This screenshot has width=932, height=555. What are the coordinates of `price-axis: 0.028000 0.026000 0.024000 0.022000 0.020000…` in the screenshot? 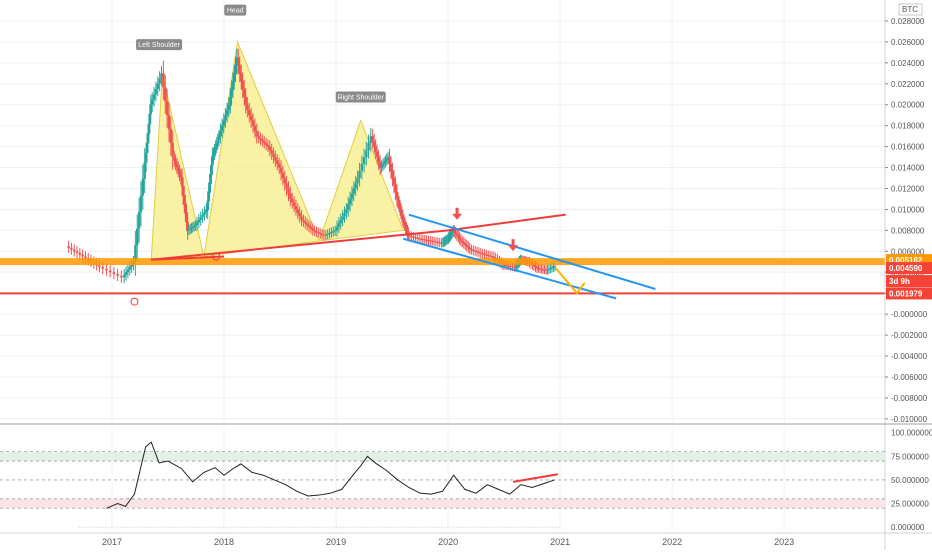 It's located at (908, 275).